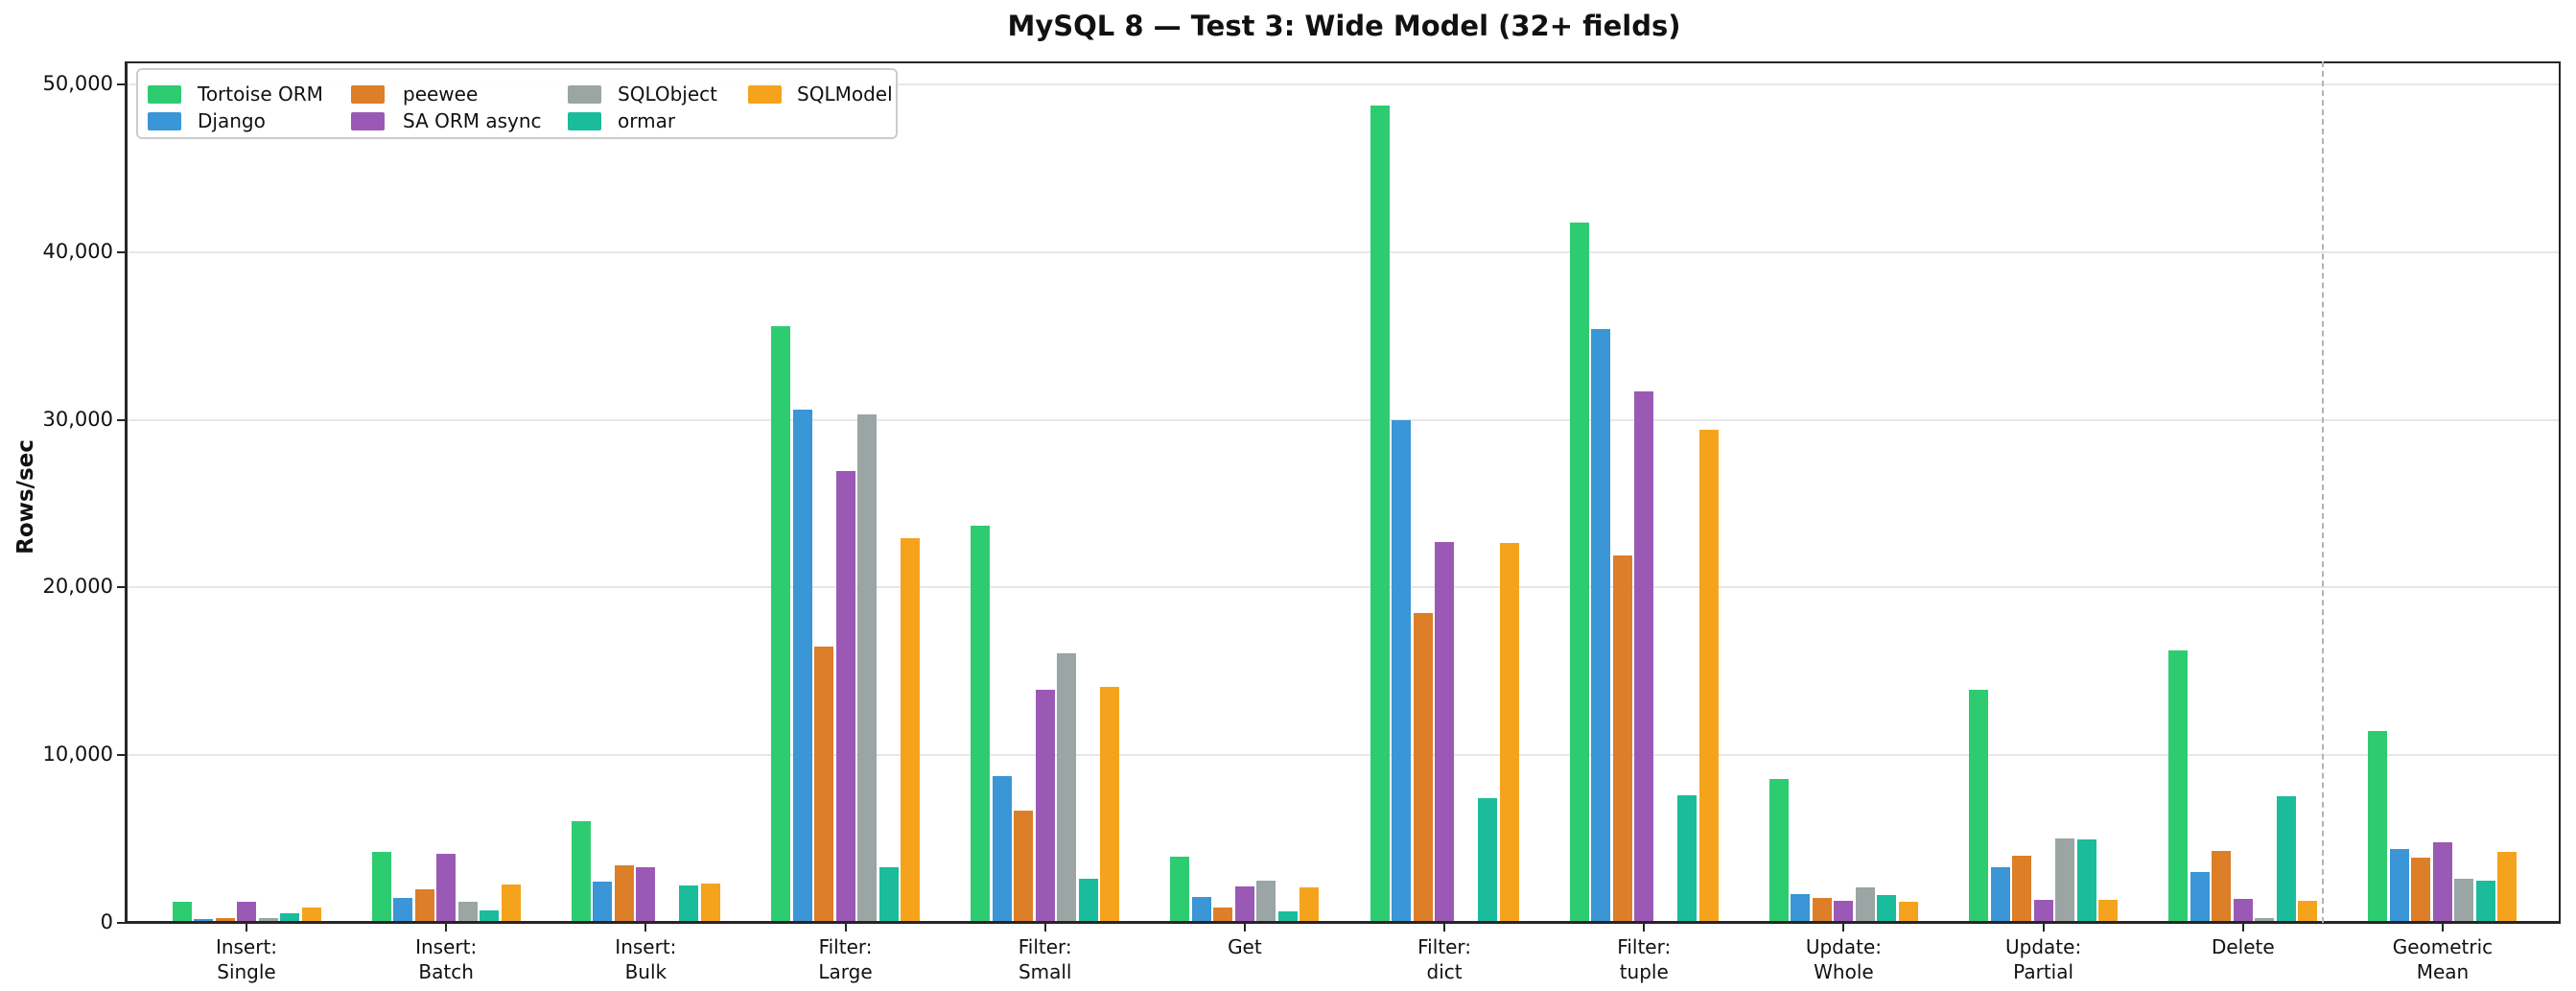 The height and width of the screenshot is (991, 2576). What do you see at coordinates (1844, 959) in the screenshot?
I see `x-tick-label-update-whole: Update: Whole` at bounding box center [1844, 959].